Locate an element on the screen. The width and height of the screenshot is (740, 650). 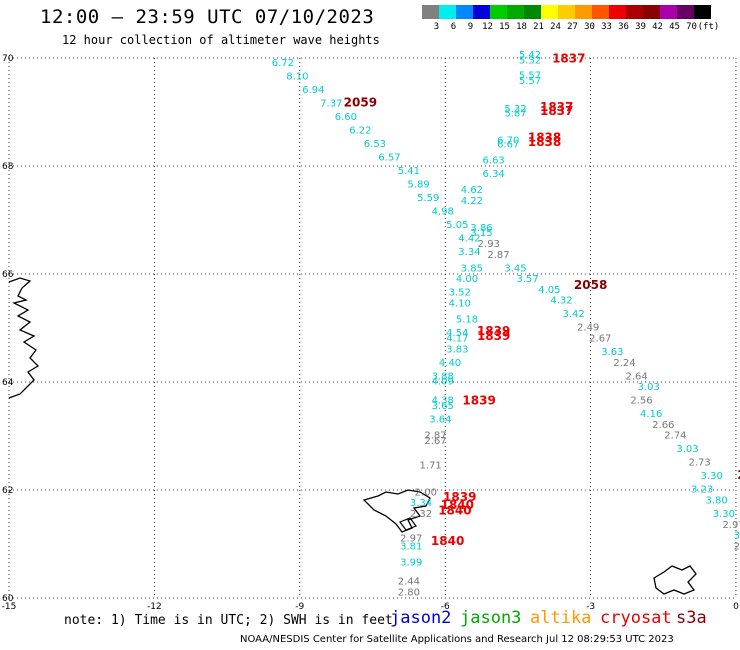
wave-height-value: 4.54 is located at coordinates (457, 333).